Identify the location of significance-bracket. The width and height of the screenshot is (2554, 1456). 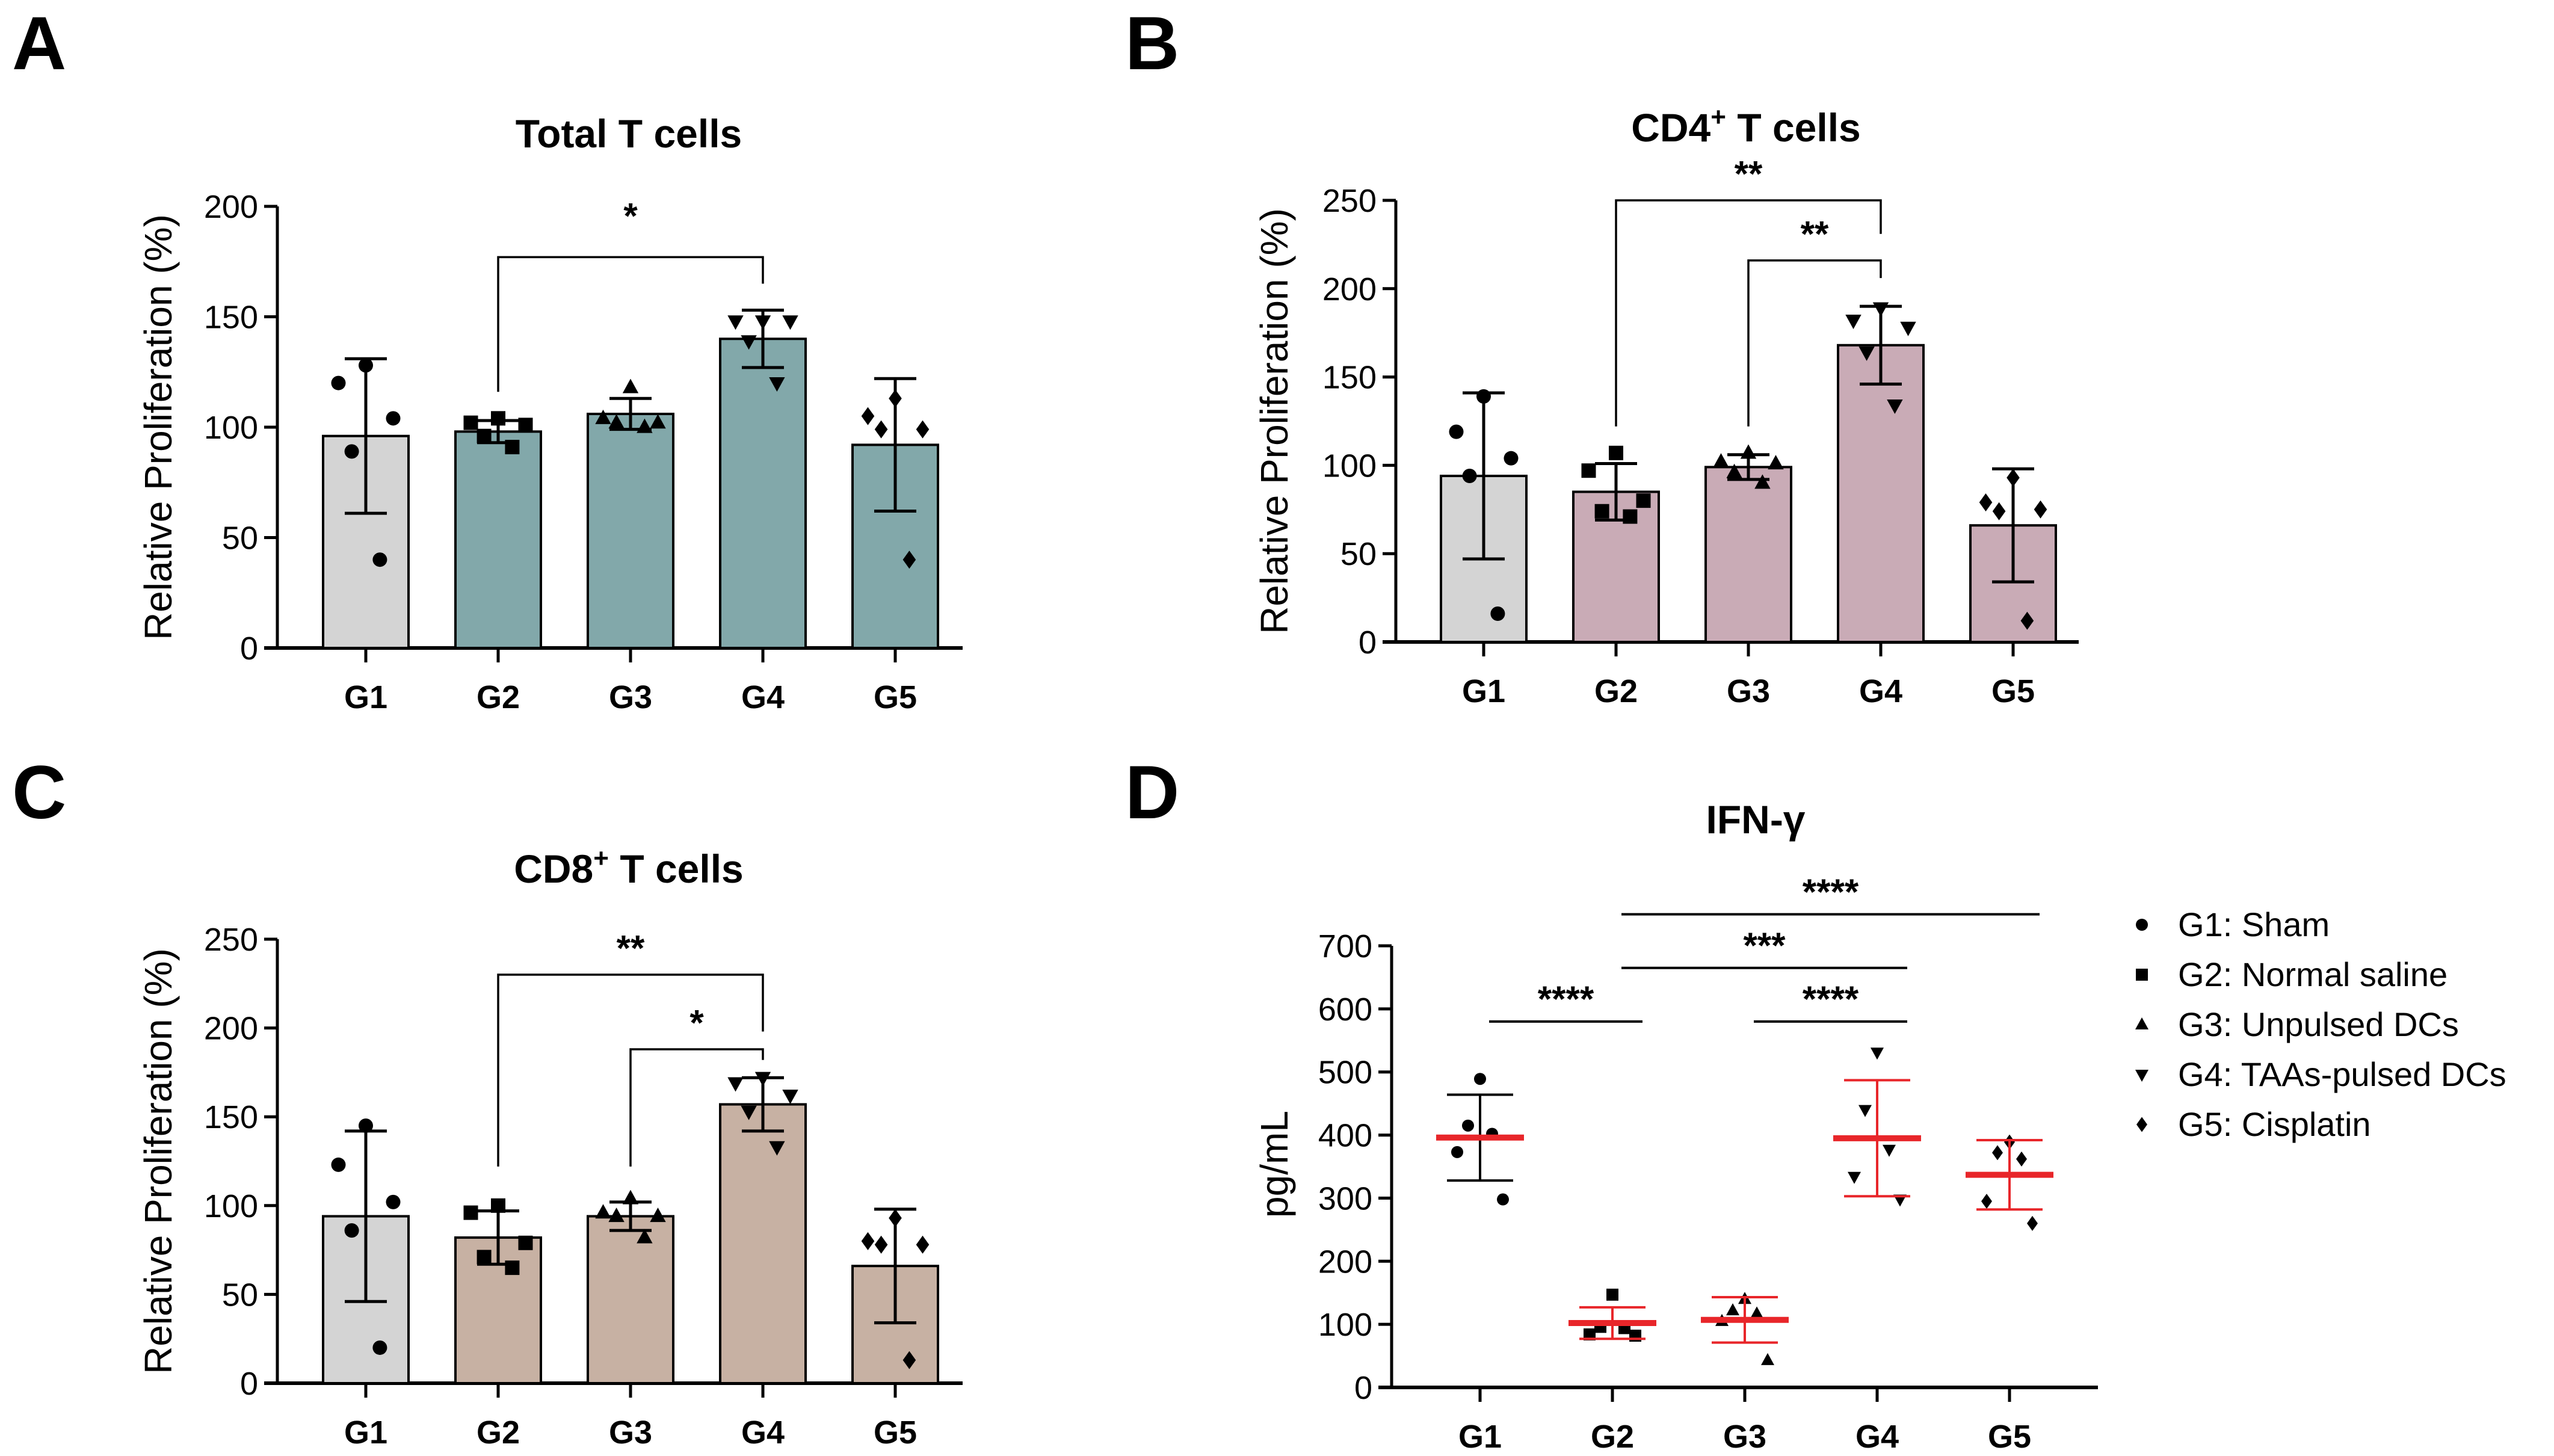
(697, 1107).